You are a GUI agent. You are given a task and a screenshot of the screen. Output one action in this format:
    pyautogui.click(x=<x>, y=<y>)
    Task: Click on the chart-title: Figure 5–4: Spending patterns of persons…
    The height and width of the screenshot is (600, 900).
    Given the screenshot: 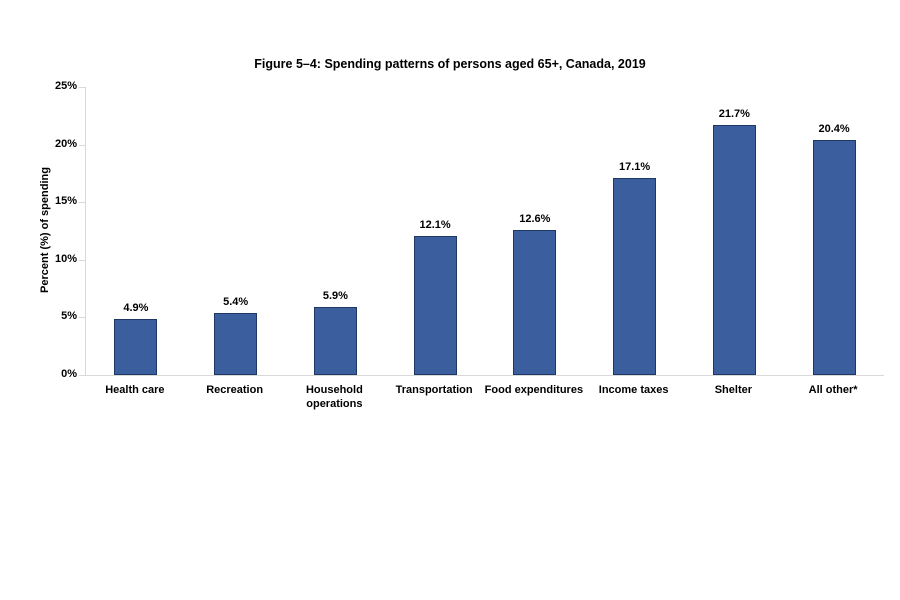 What is the action you would take?
    pyautogui.click(x=450, y=64)
    